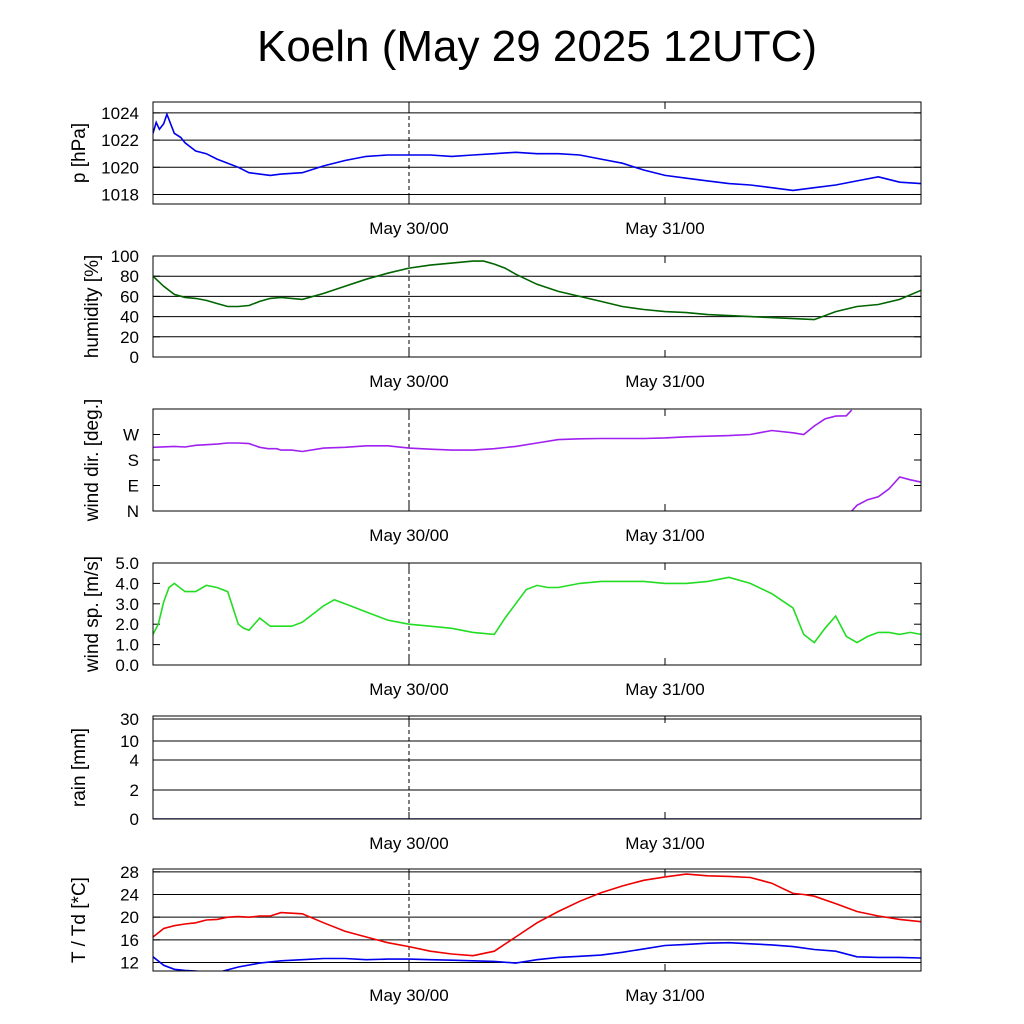 This screenshot has height=1024, width=1024. What do you see at coordinates (127, 563) in the screenshot?
I see `y-tick-label: 5.0` at bounding box center [127, 563].